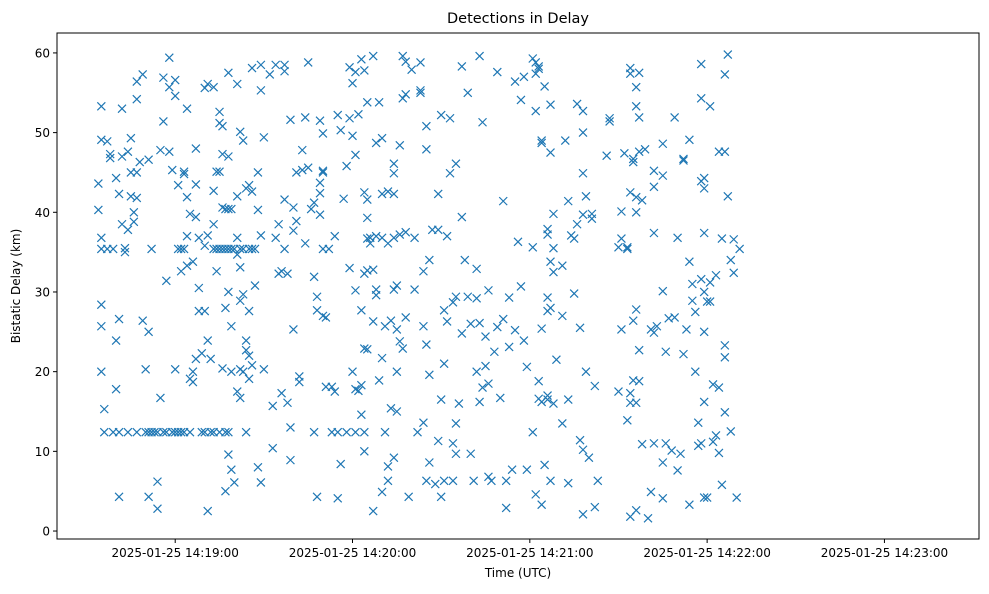 The image size is (989, 594). What do you see at coordinates (706, 553) in the screenshot?
I see `x-tick-label: 2025-01-25 14:22:00` at bounding box center [706, 553].